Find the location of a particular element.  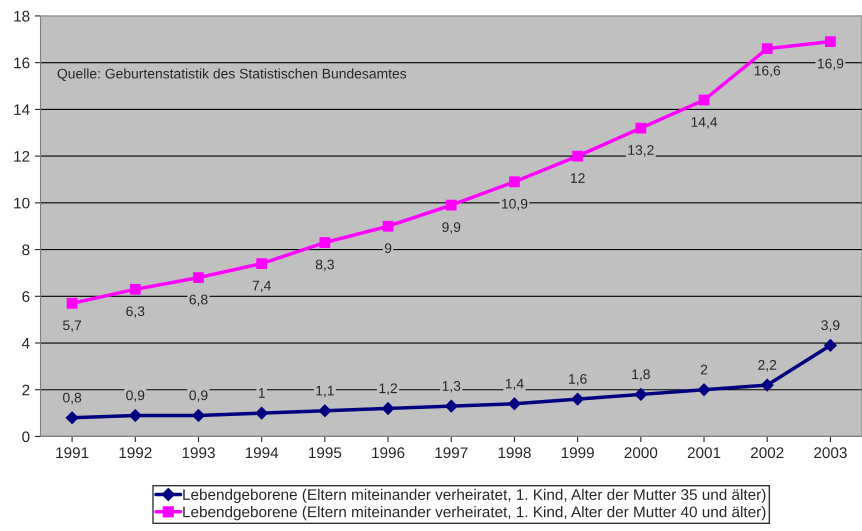

y-tick-label: 10 is located at coordinates (22, 203).